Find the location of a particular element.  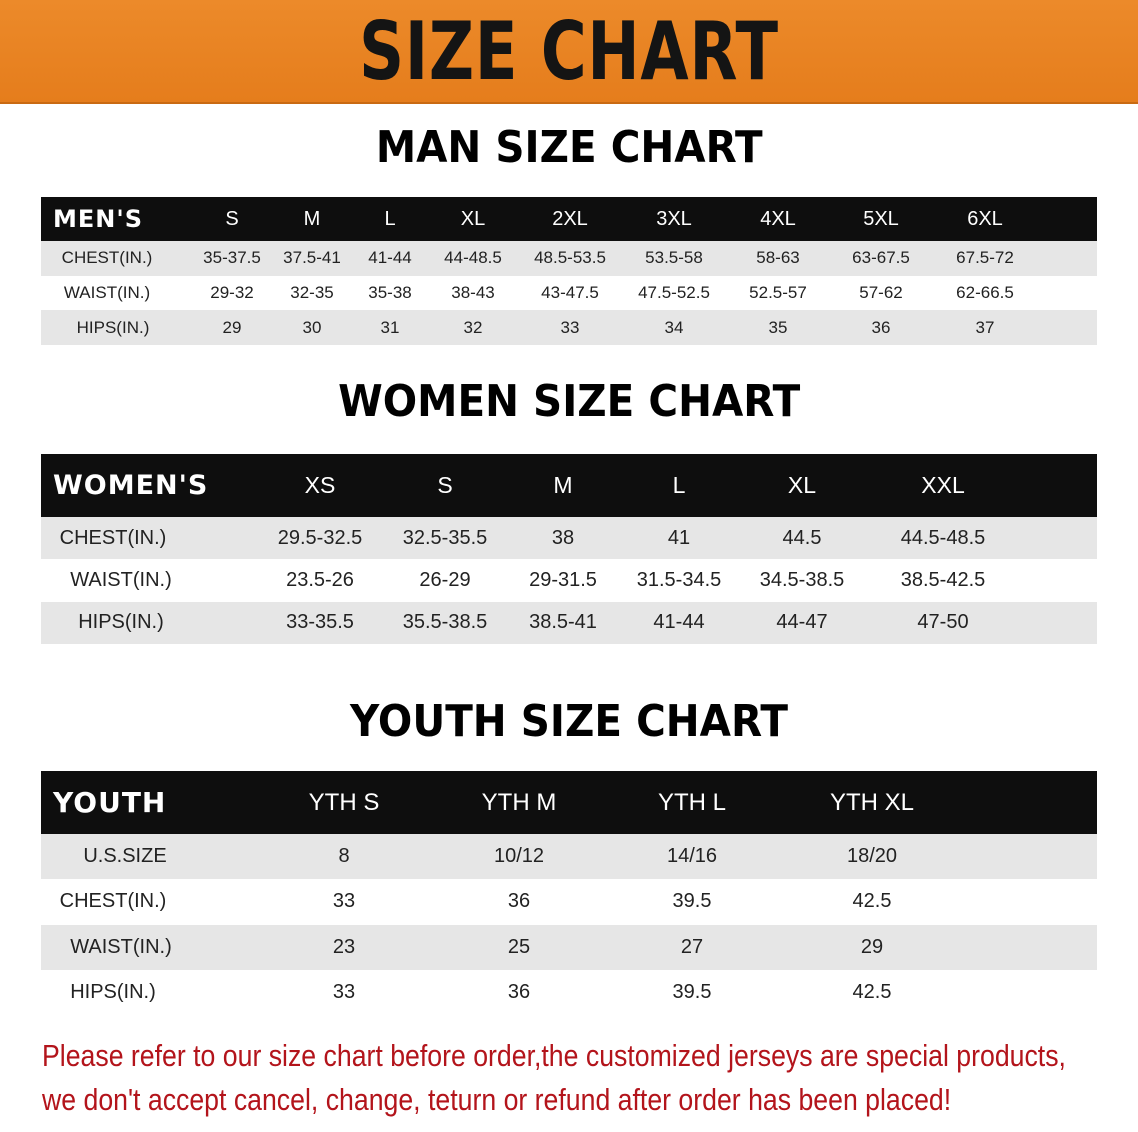

size-header-cell: 2XL is located at coordinates (570, 218).